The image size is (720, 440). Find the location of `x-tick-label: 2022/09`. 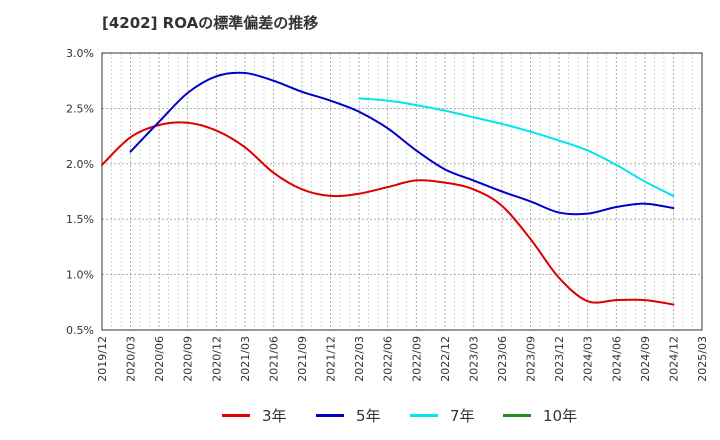

x-tick-label: 2022/09 is located at coordinates (416, 359).